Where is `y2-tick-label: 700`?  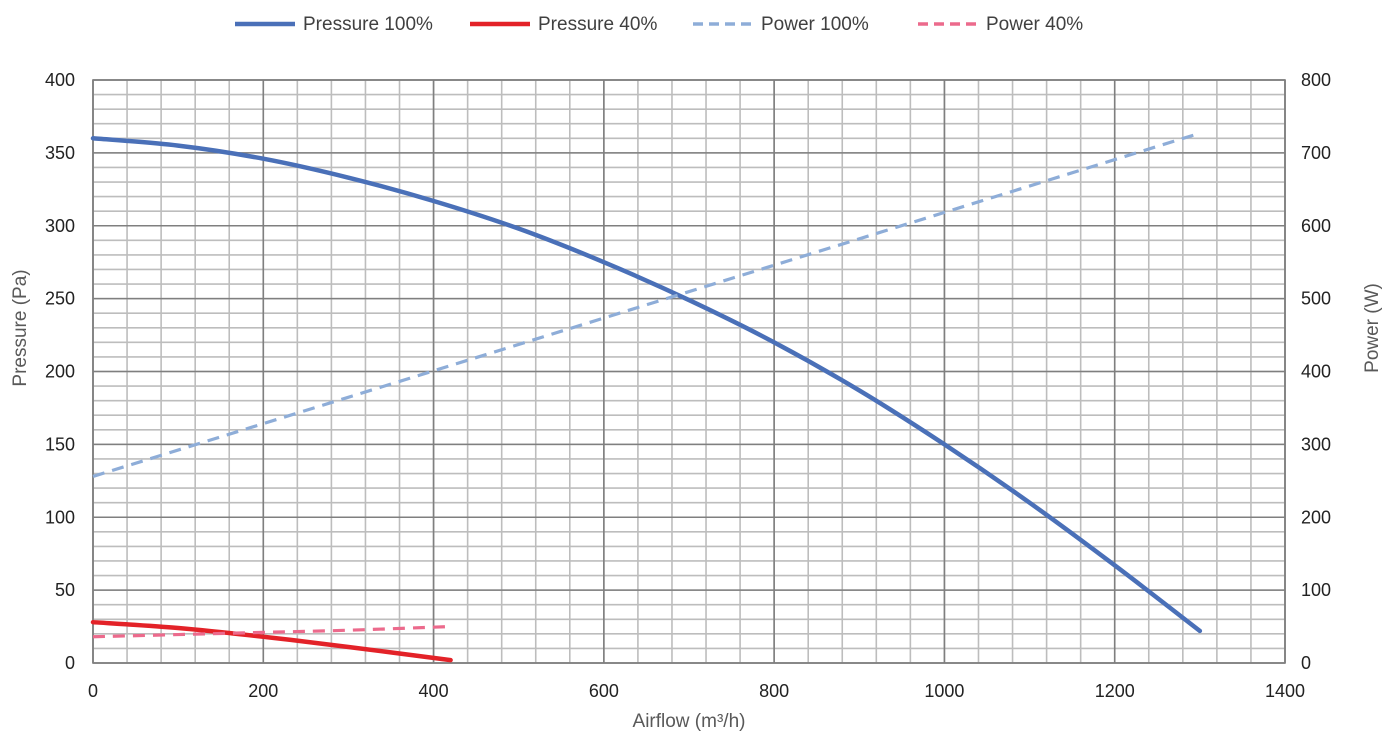 y2-tick-label: 700 is located at coordinates (1316, 153).